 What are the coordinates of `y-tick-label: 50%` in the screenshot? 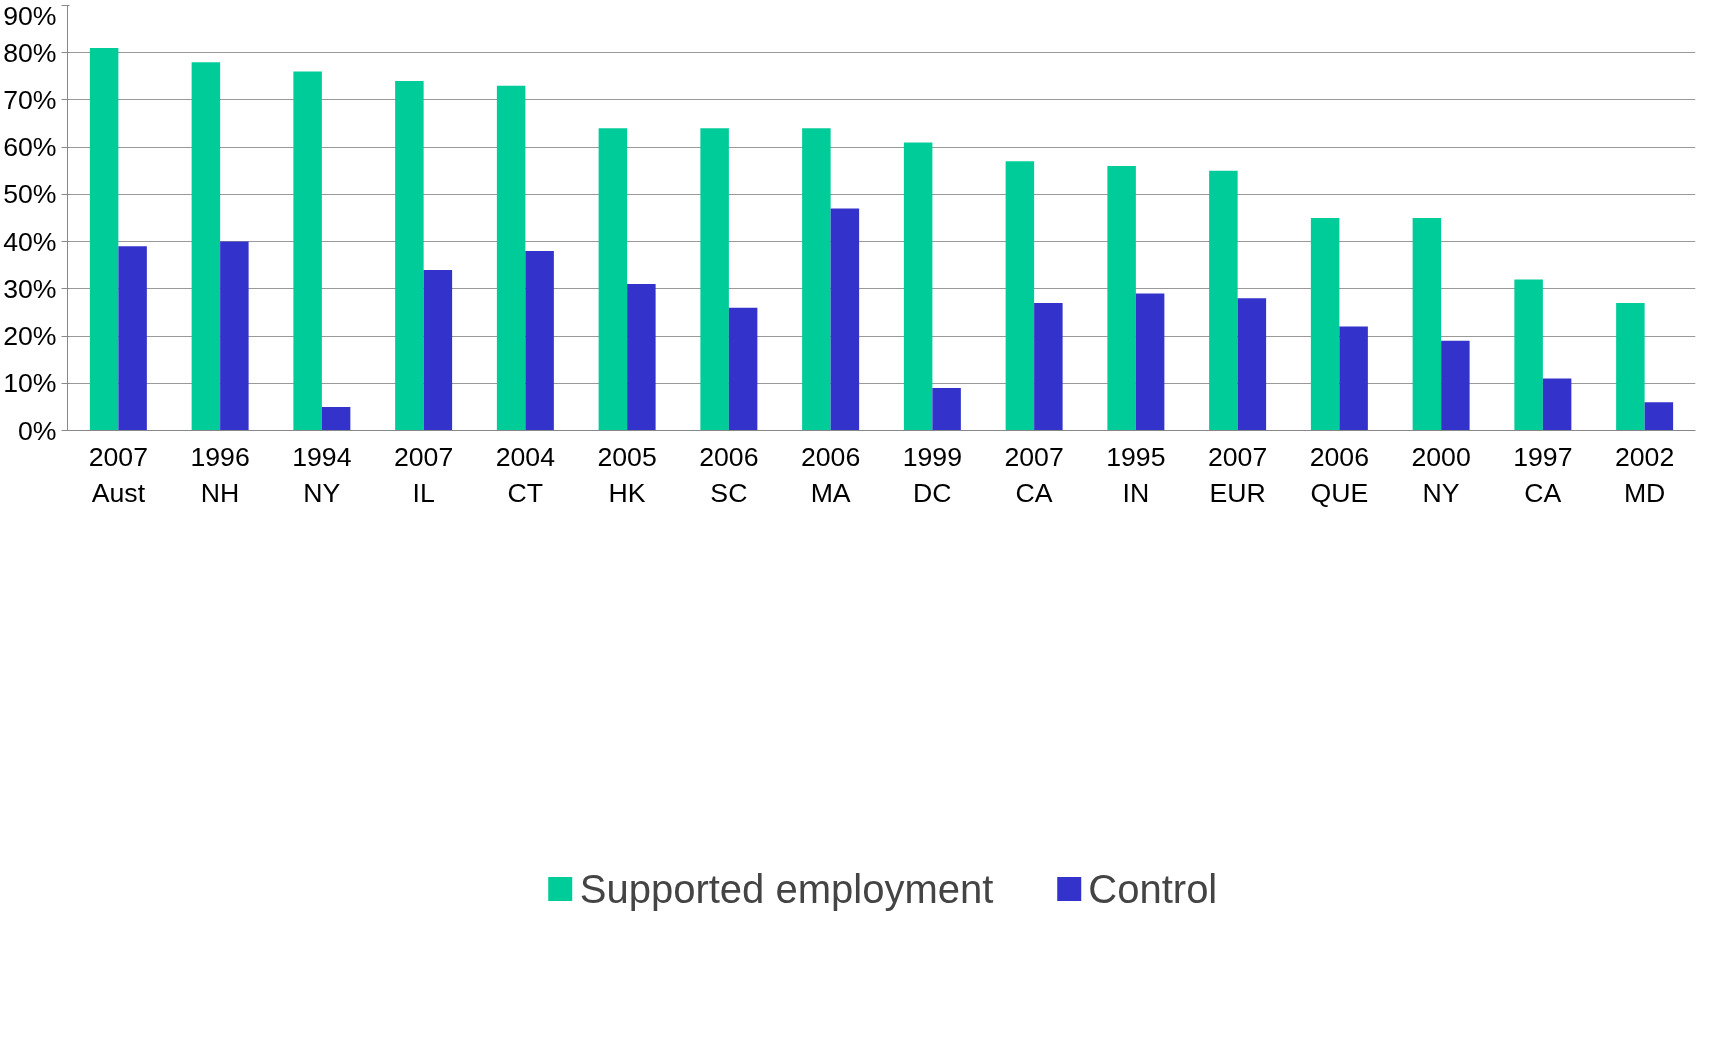 It's located at (30, 194).